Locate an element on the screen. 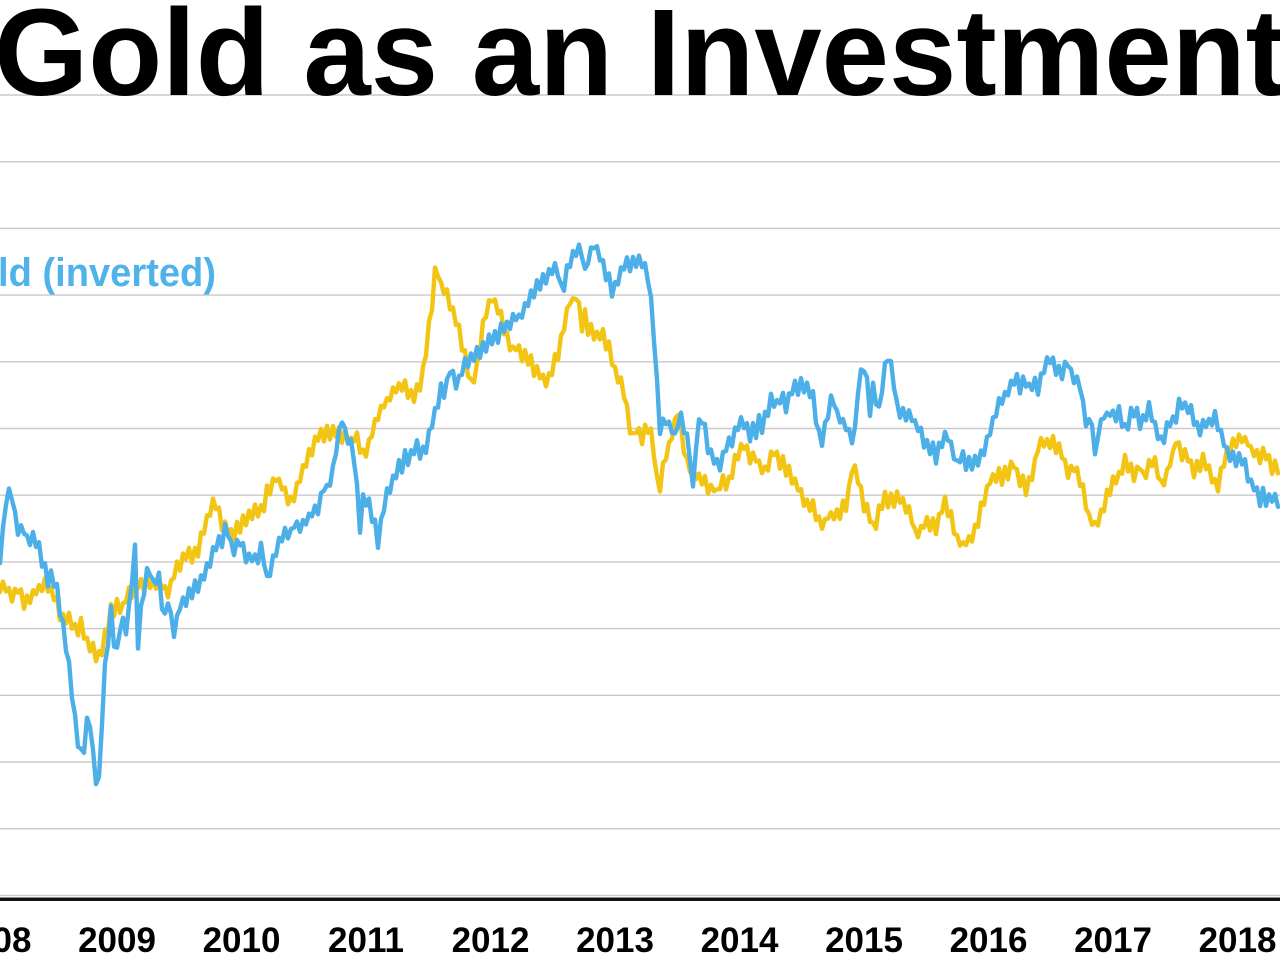 The image size is (1280, 960). svg-text: 2009 is located at coordinates (117, 940).